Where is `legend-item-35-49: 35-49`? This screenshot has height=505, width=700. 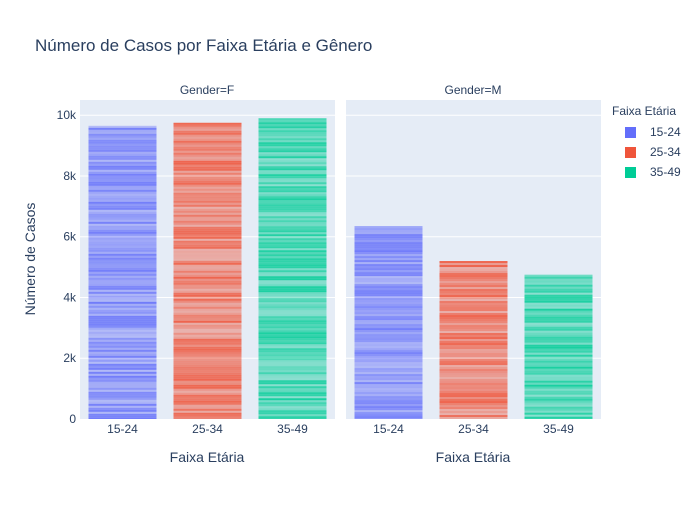
legend-item-35-49: 35-49 is located at coordinates (646, 172).